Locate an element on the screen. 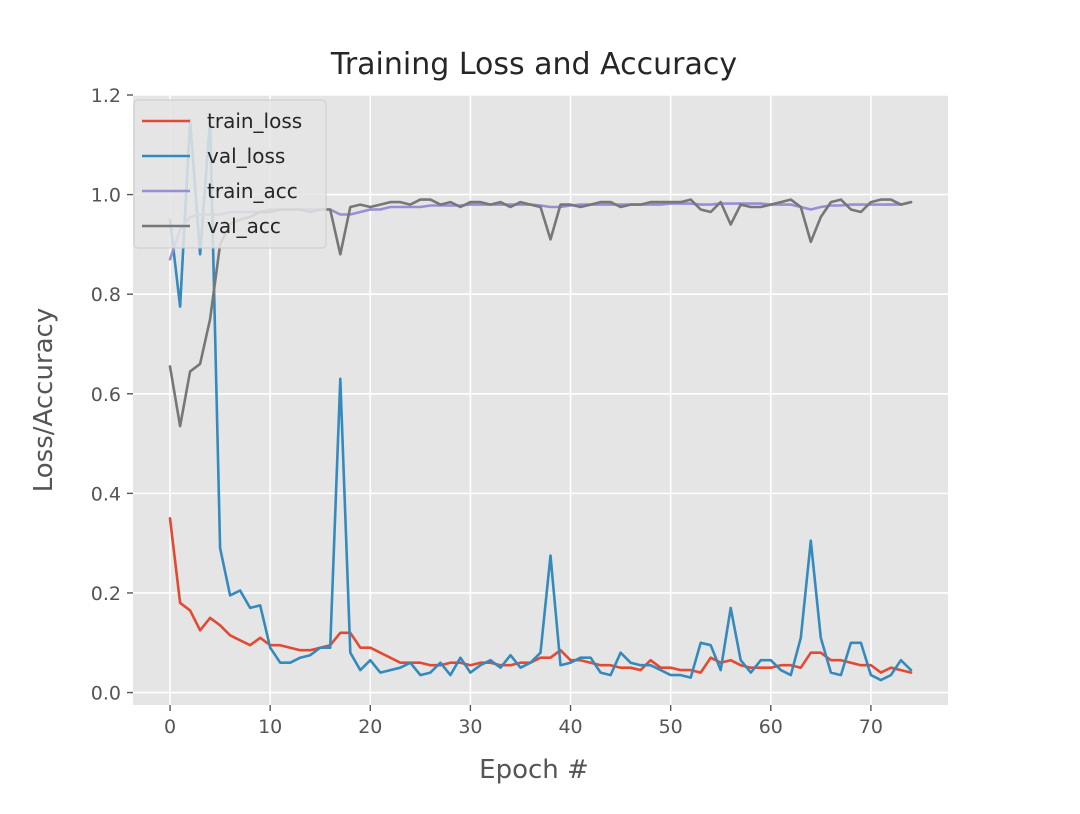  y-tick-label: 0.2 is located at coordinates (106, 594).